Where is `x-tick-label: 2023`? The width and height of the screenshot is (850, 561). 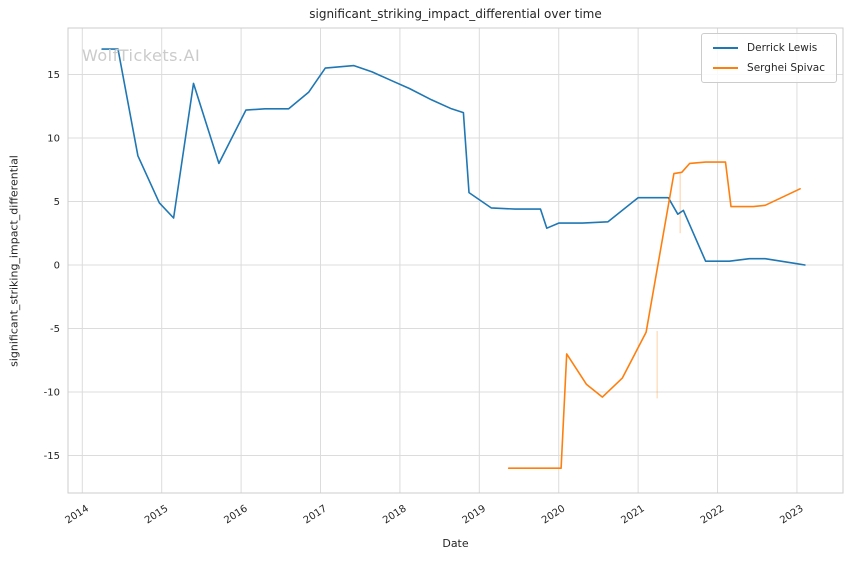
x-tick-label: 2023 is located at coordinates (791, 514).